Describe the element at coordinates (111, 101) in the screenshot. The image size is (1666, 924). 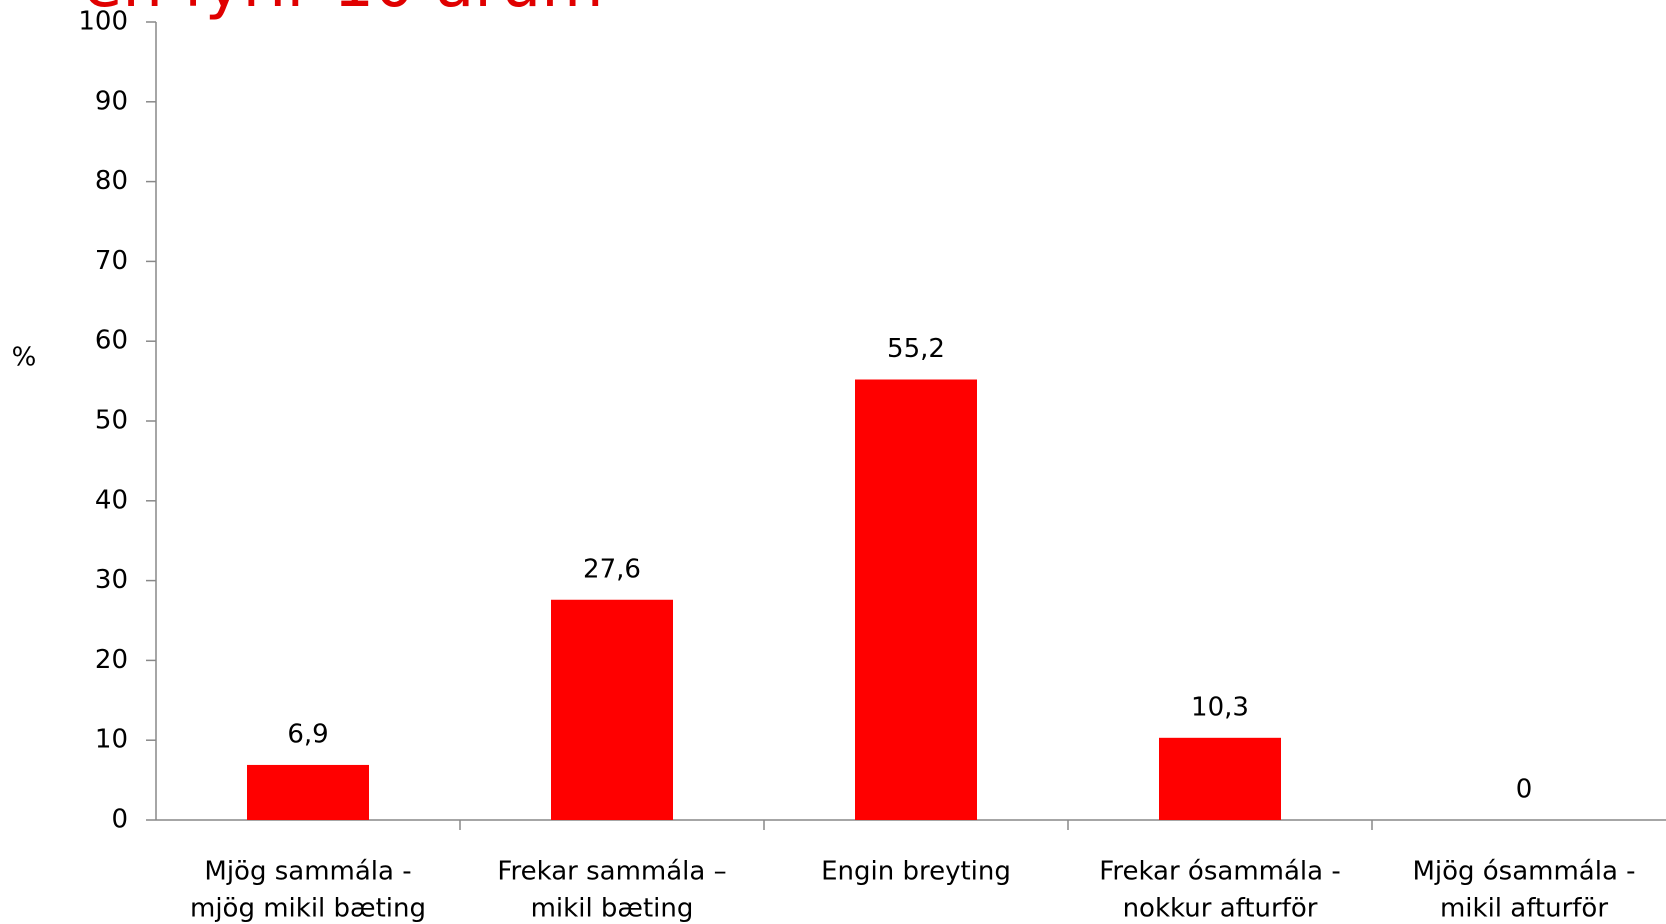
I see `y-tick-label: 90` at that location.